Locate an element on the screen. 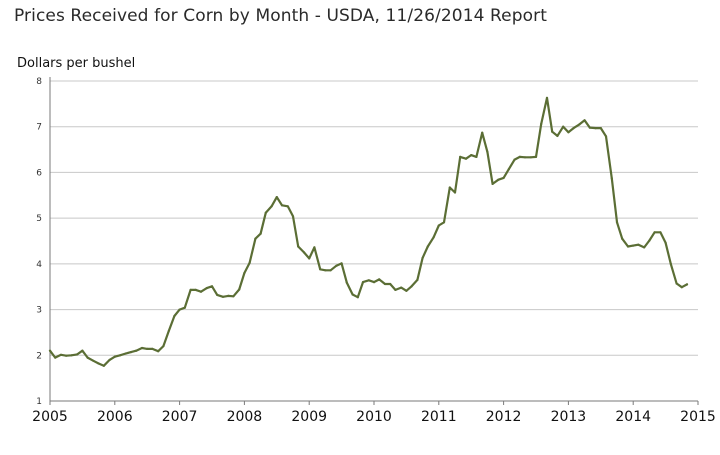 This screenshot has width=720, height=455. x-tick-label-2009: 2009 is located at coordinates (309, 417).